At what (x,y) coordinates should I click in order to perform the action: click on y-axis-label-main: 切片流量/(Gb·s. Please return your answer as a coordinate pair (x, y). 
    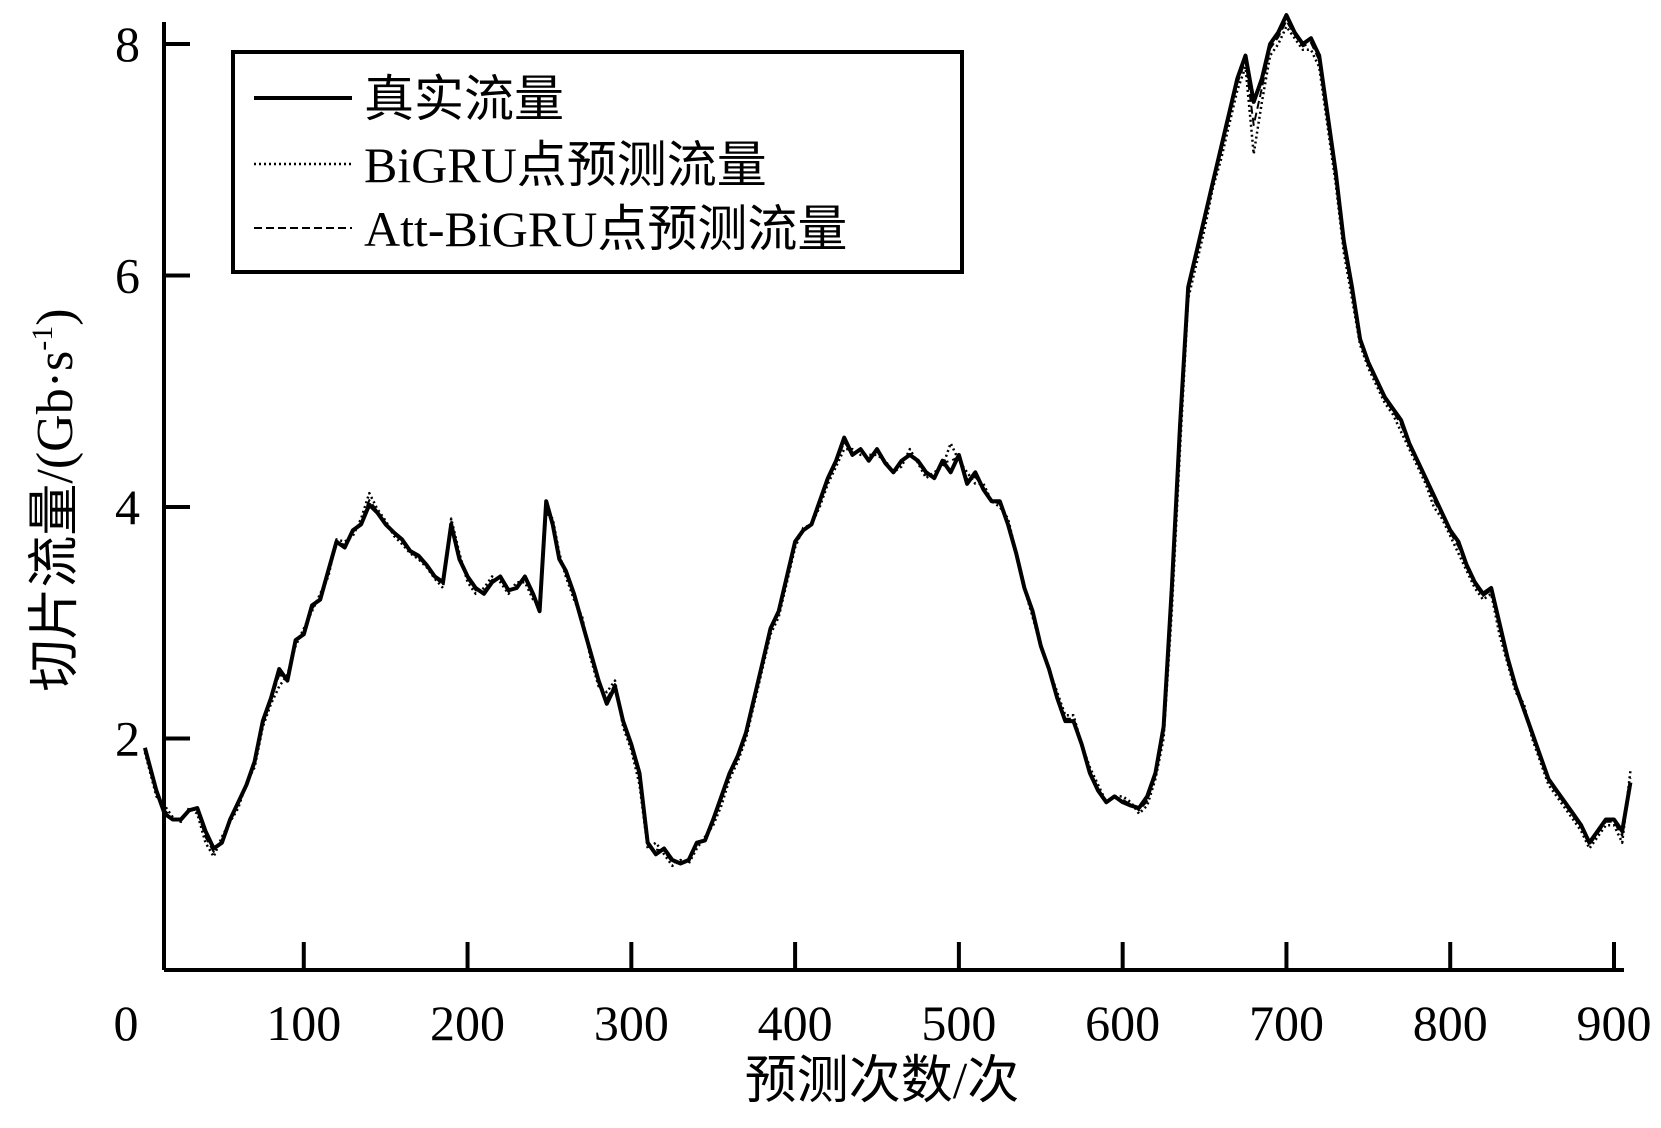
    Looking at the image, I should click on (55, 521).